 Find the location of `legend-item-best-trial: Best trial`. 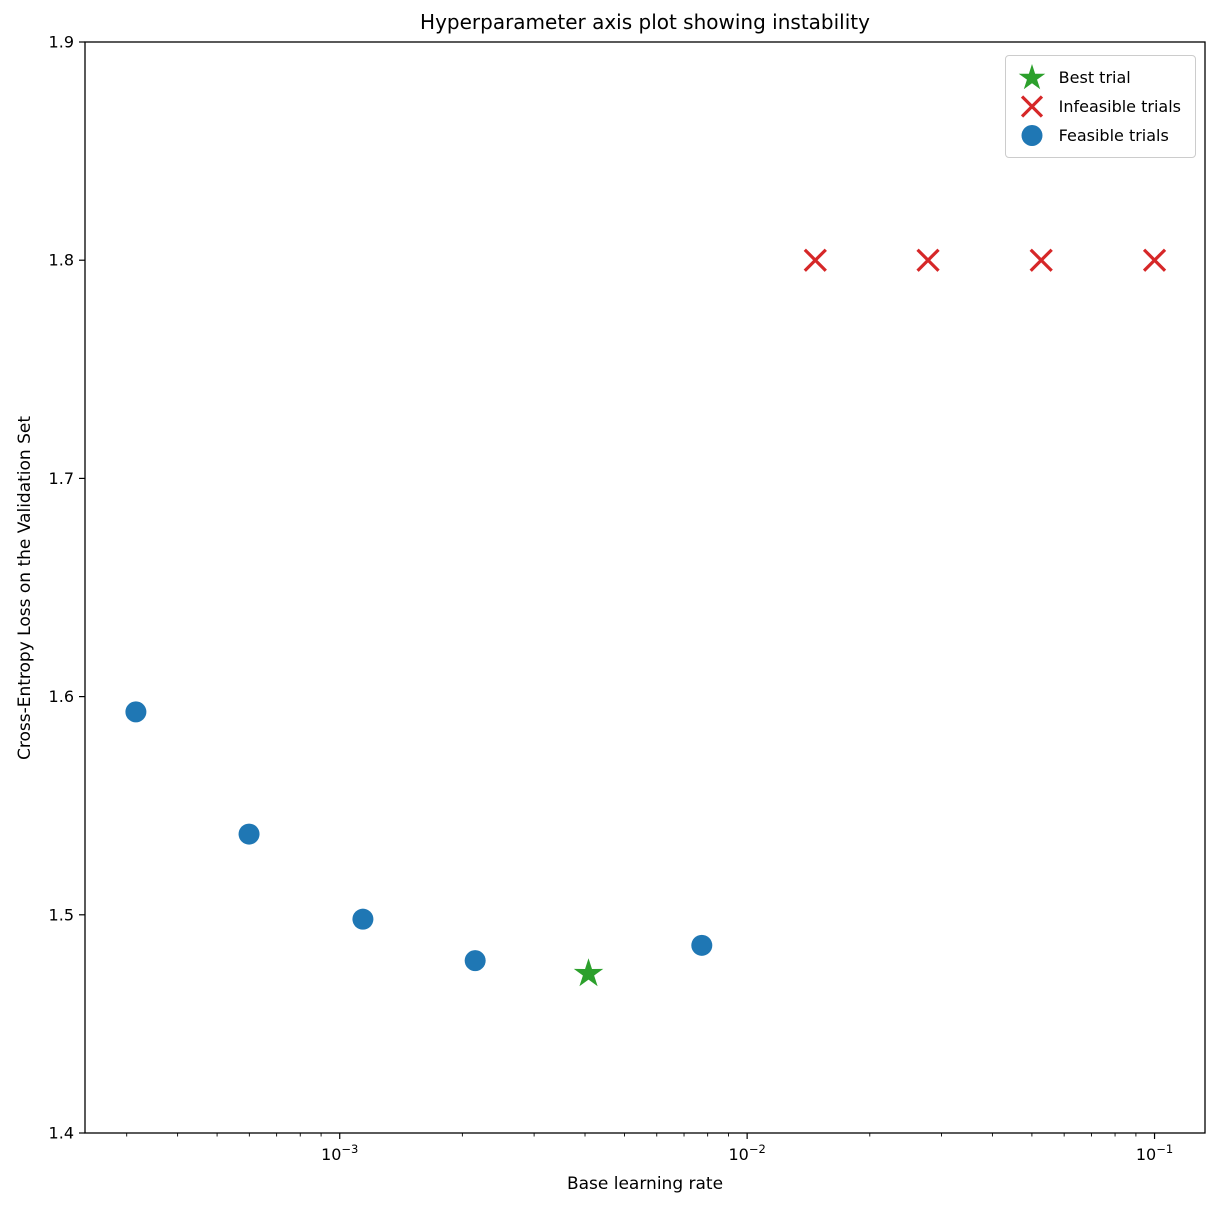

legend-item-best-trial: Best trial is located at coordinates (1098, 77).